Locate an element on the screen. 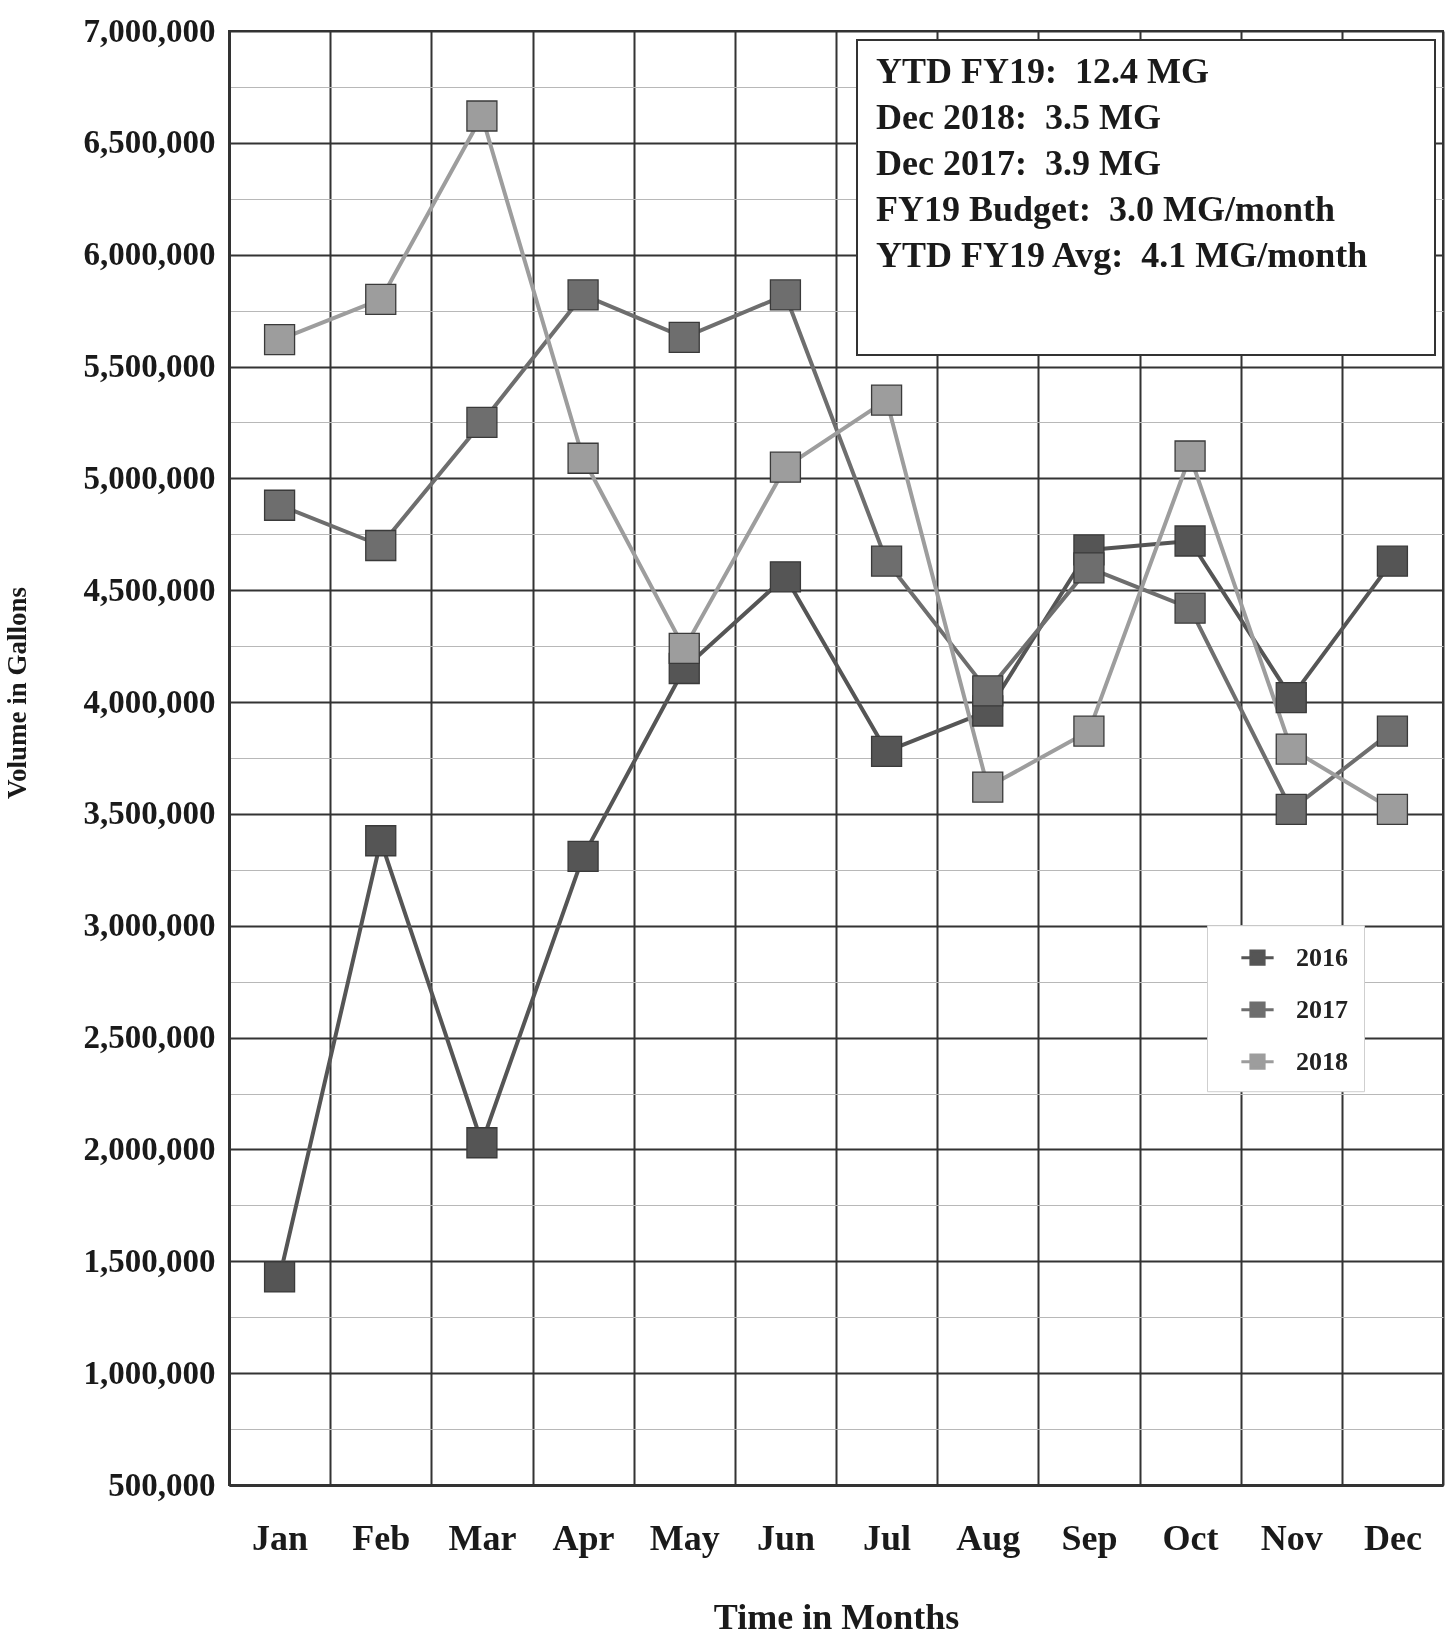  y-tick-label: 2,500,000 is located at coordinates (149, 1037).